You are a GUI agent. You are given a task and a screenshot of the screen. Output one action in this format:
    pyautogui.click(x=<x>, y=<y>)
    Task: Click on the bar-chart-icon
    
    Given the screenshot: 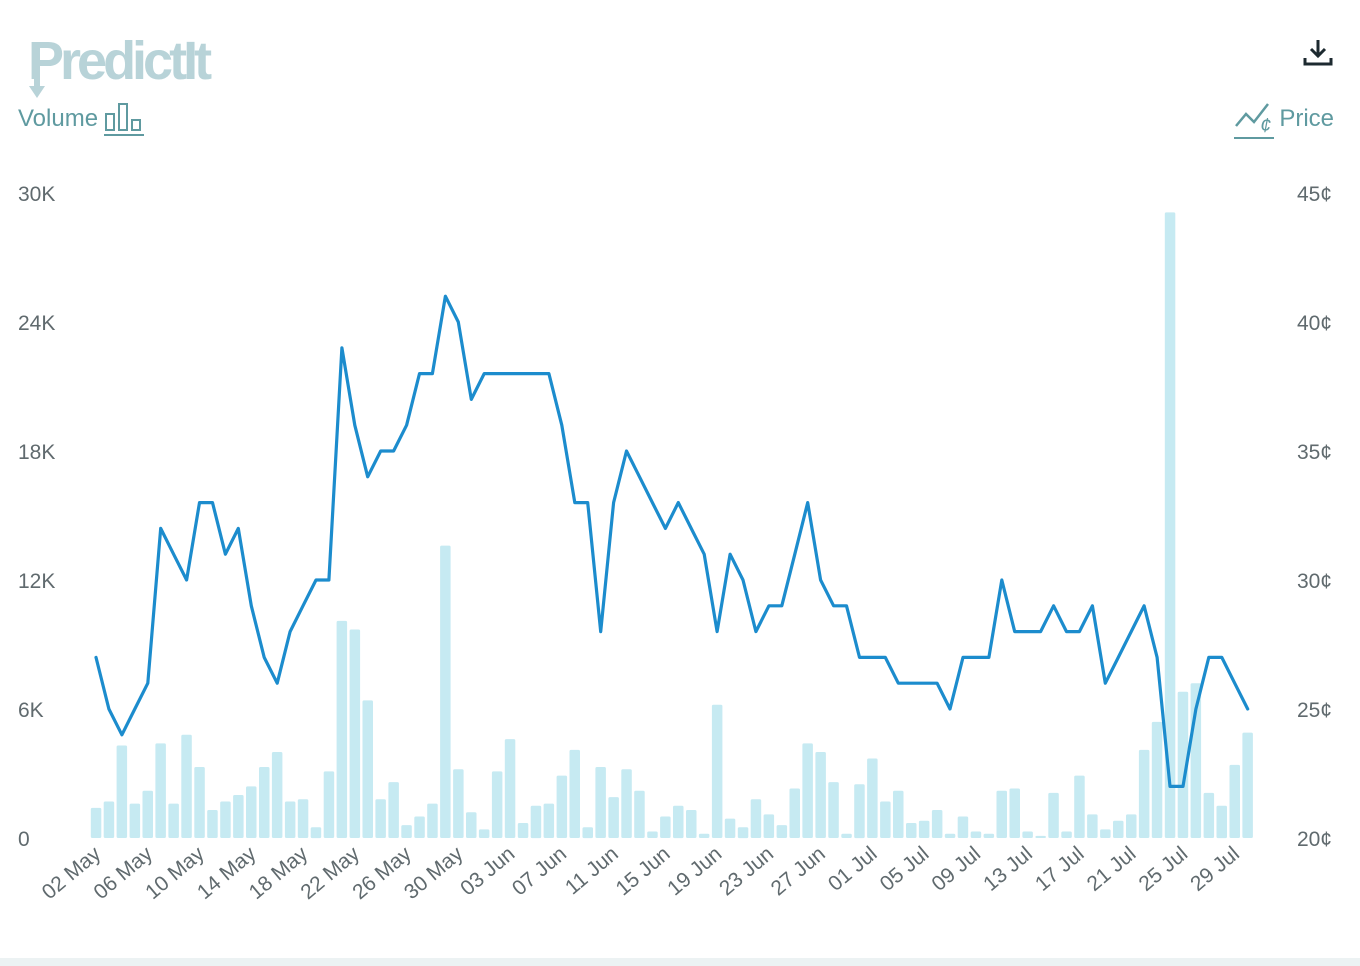 What is the action you would take?
    pyautogui.click(x=125, y=120)
    